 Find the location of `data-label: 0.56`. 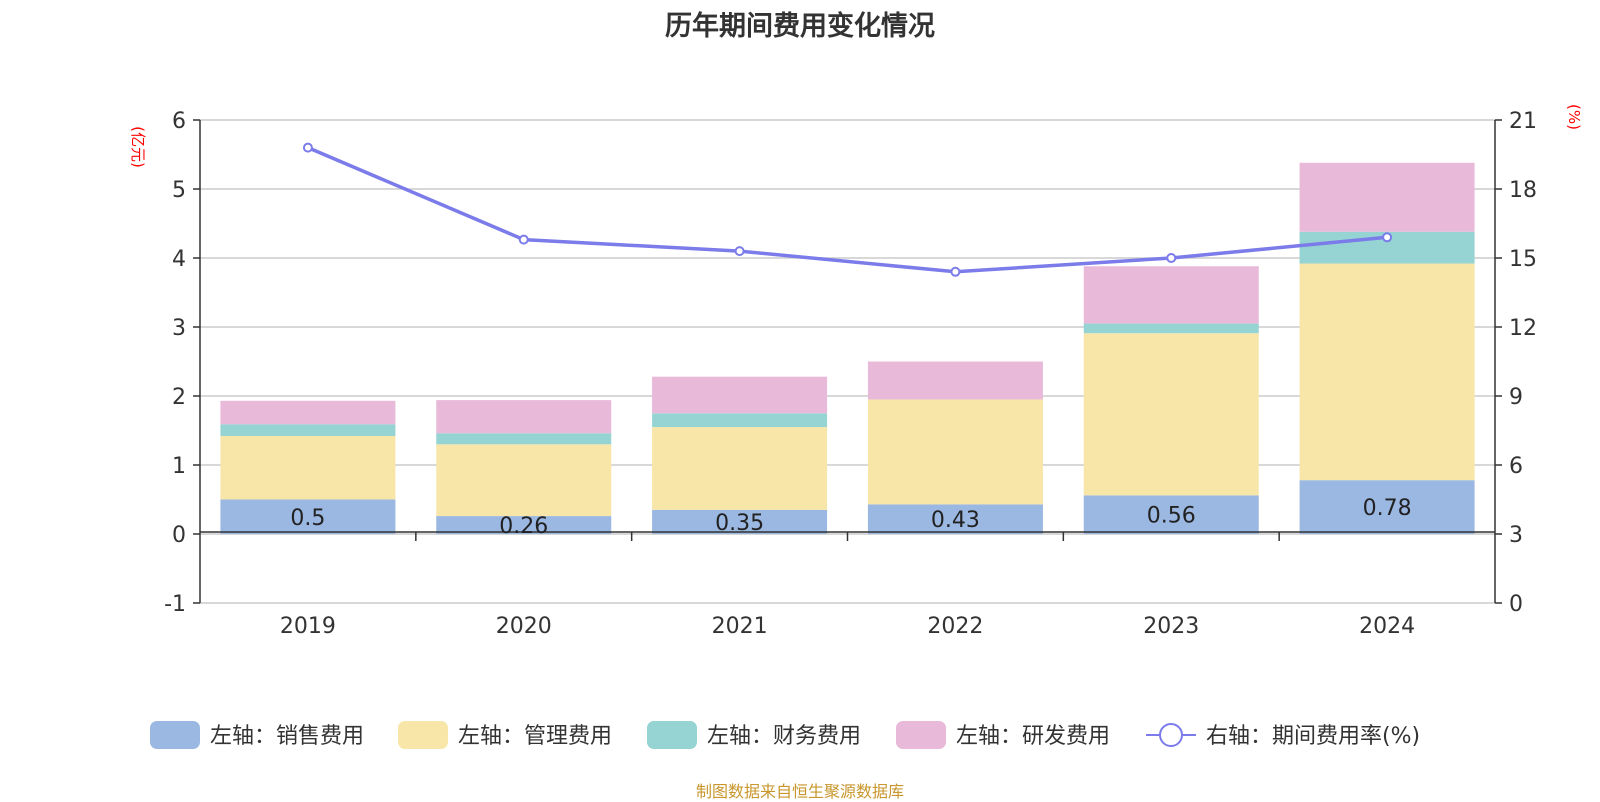

data-label: 0.56 is located at coordinates (1171, 516).